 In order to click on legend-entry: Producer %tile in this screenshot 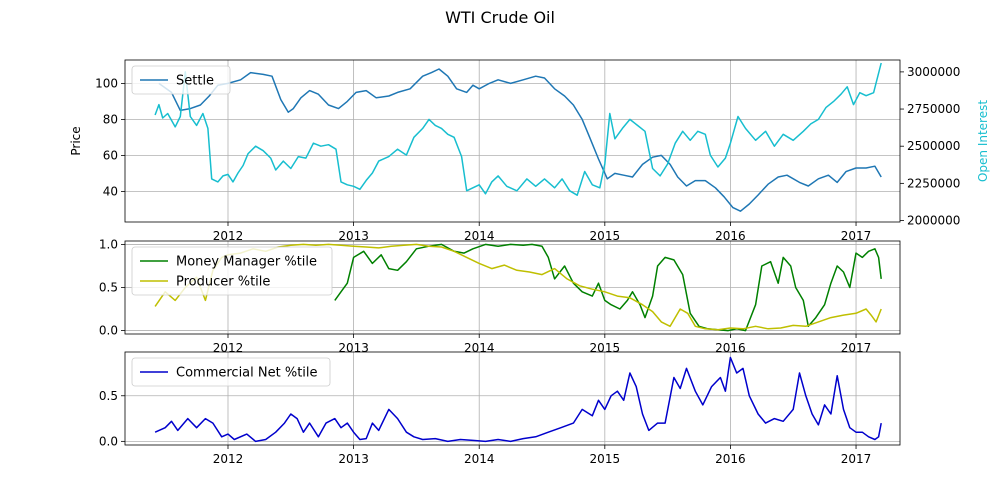, I will do `click(223, 282)`.